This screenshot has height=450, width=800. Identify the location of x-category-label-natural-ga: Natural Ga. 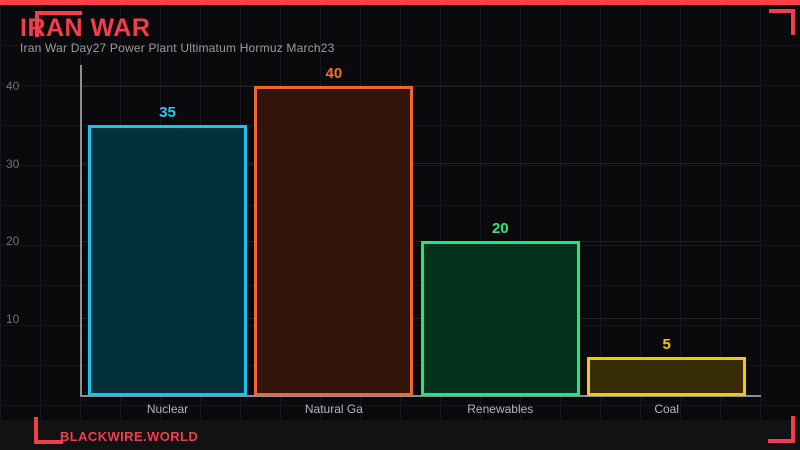
(333, 409).